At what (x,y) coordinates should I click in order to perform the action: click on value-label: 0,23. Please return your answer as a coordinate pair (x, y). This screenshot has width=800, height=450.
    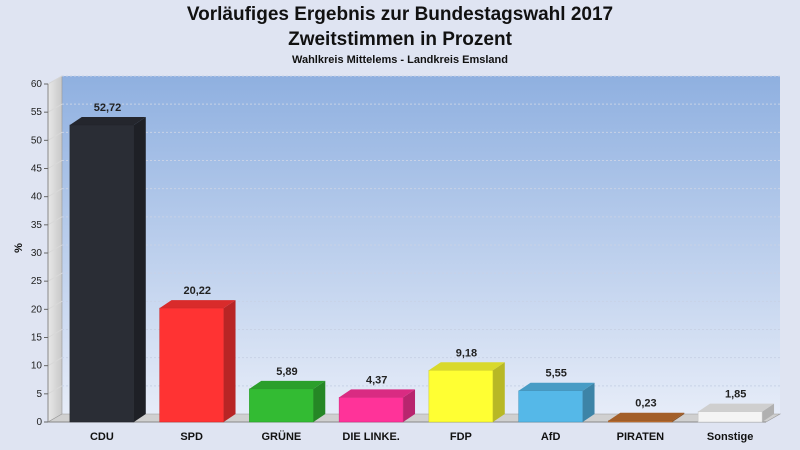
    Looking at the image, I should click on (645, 404).